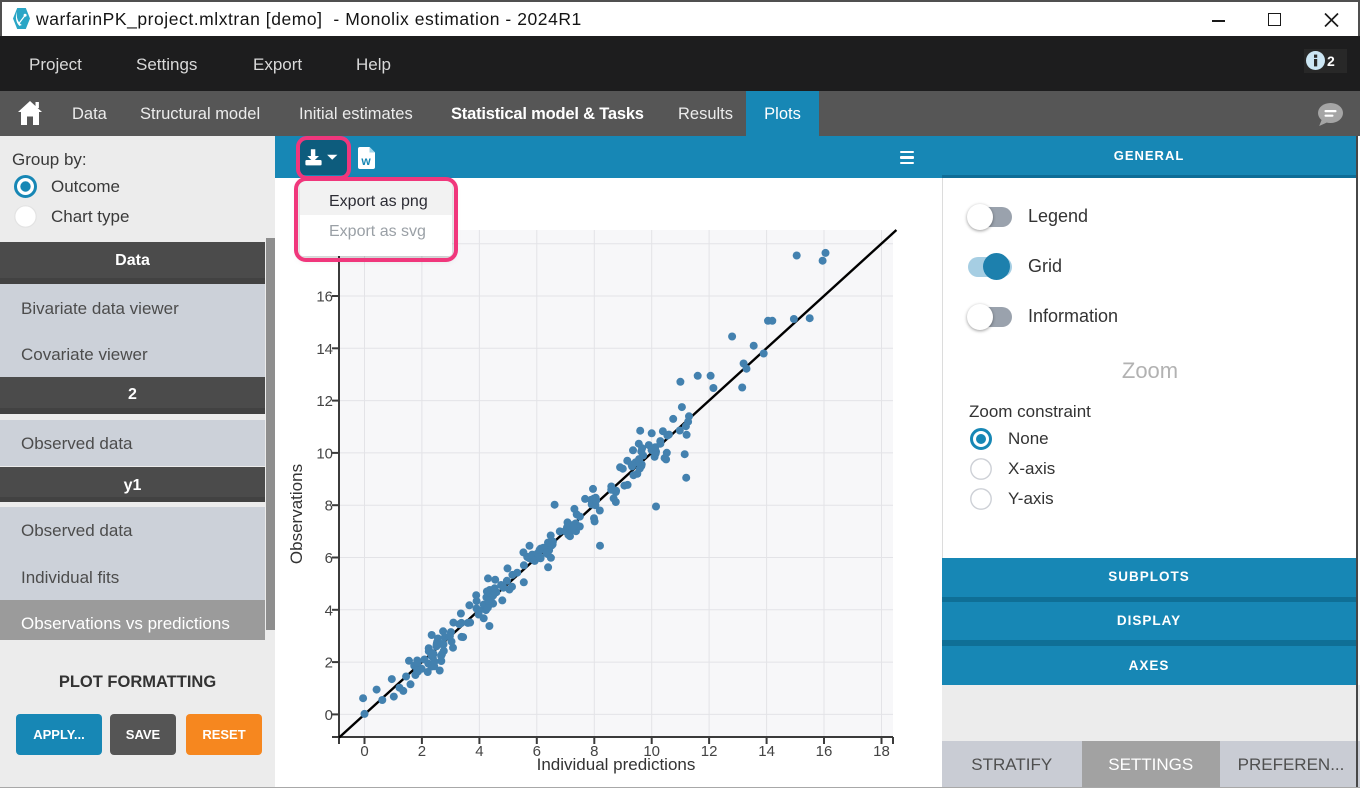  I want to click on svg-text: w, so click(365, 161).